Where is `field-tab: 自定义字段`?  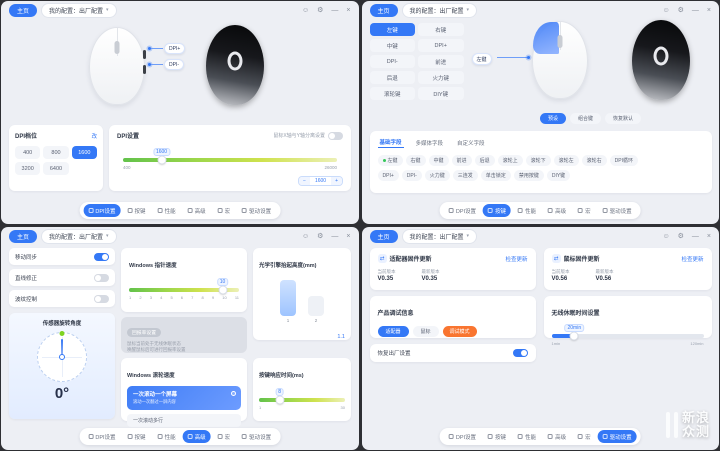
field-tab: 自定义字段 is located at coordinates (471, 143).